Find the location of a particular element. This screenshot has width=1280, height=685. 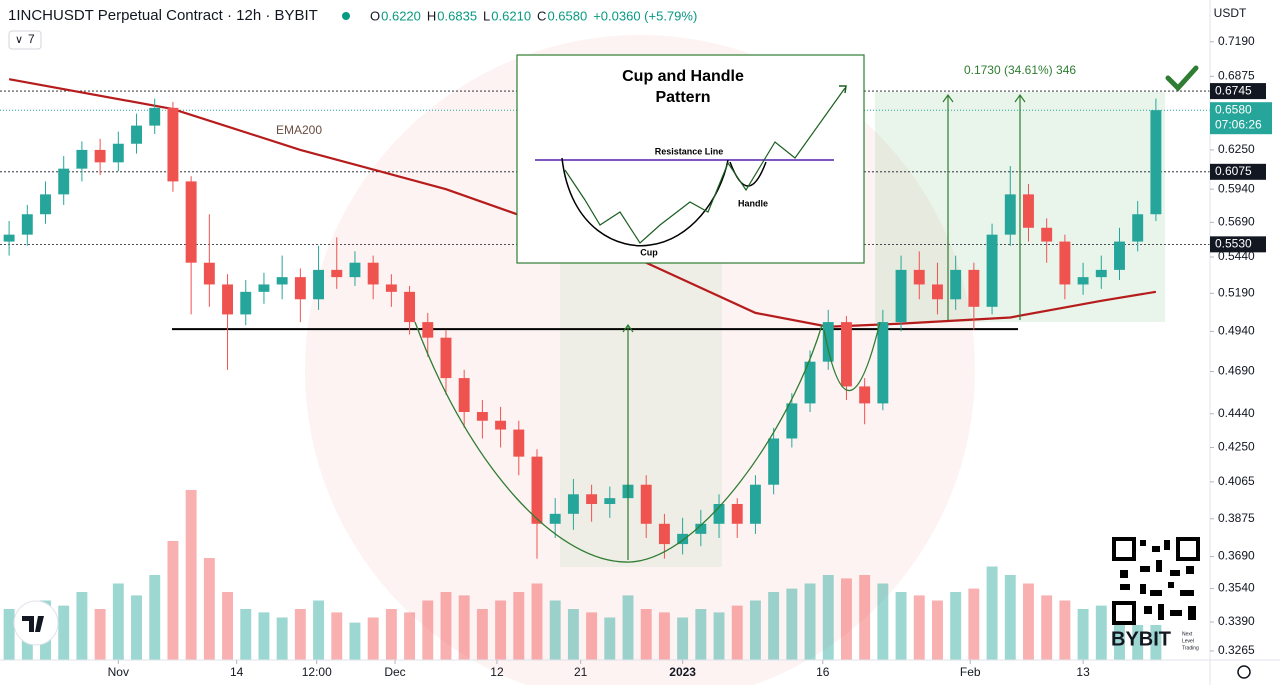

status-dot is located at coordinates (346, 16).